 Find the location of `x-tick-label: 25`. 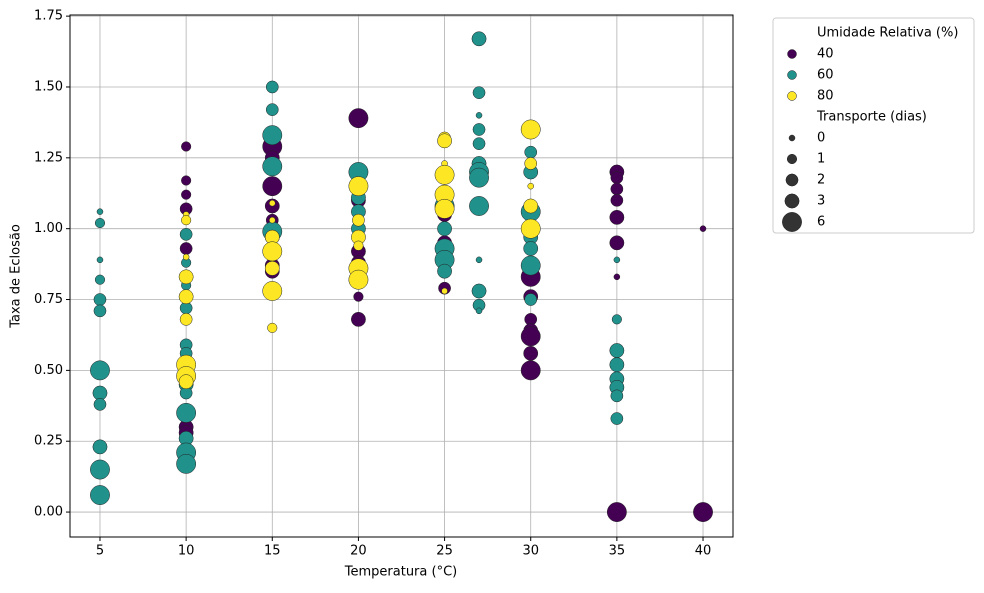

x-tick-label: 25 is located at coordinates (444, 551).